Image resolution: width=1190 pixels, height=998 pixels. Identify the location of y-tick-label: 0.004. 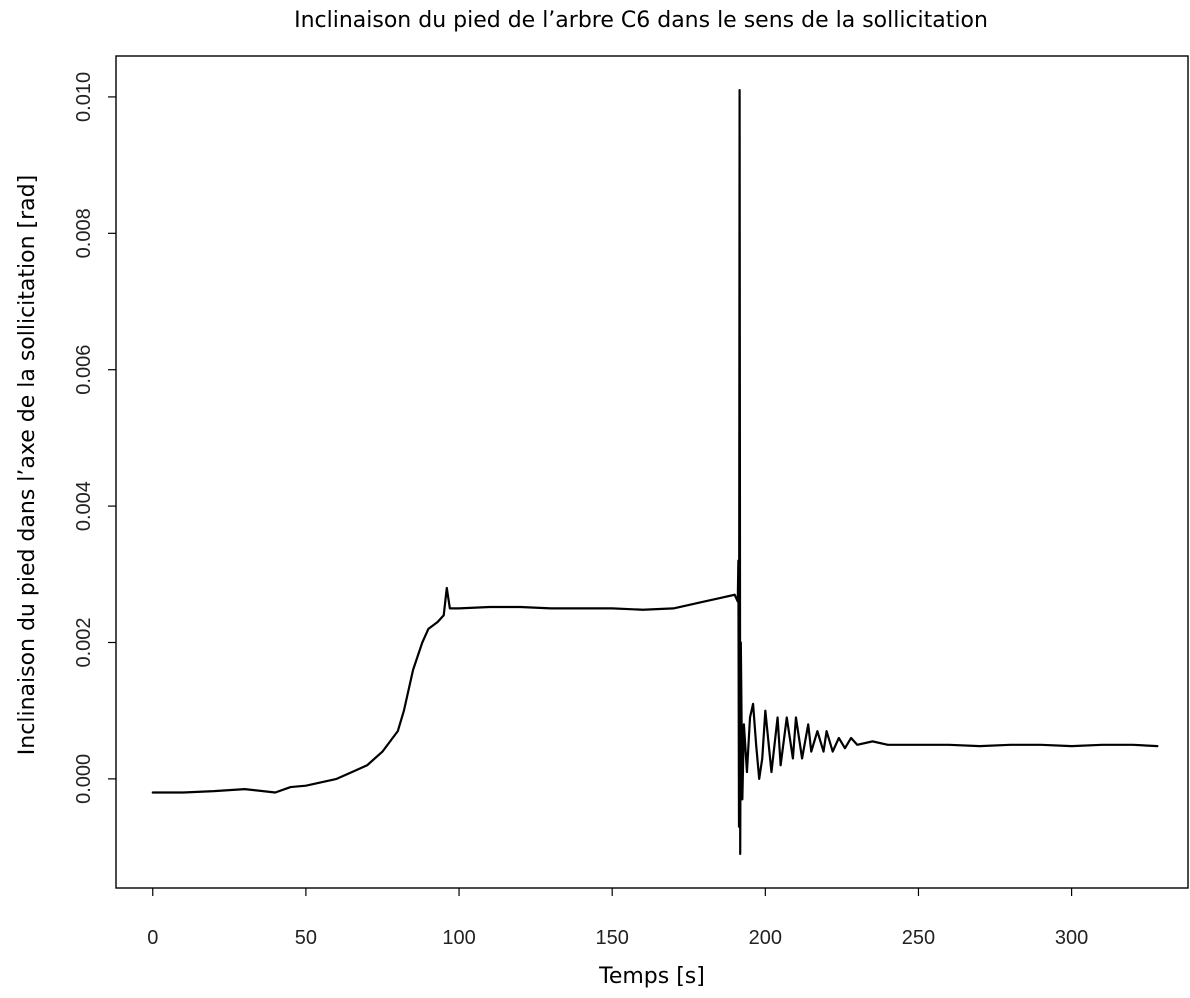
(84, 506).